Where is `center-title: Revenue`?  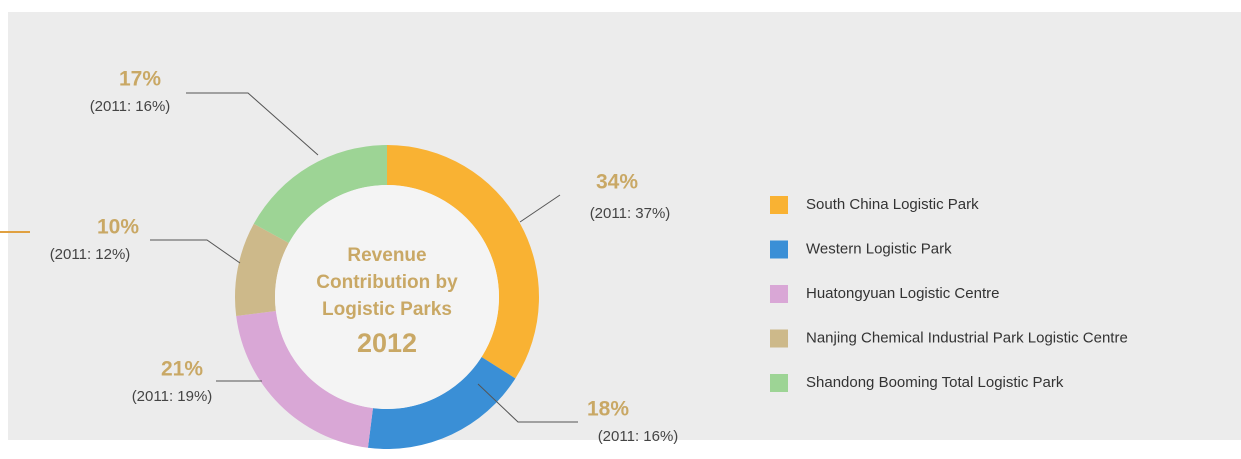 center-title: Revenue is located at coordinates (386, 255).